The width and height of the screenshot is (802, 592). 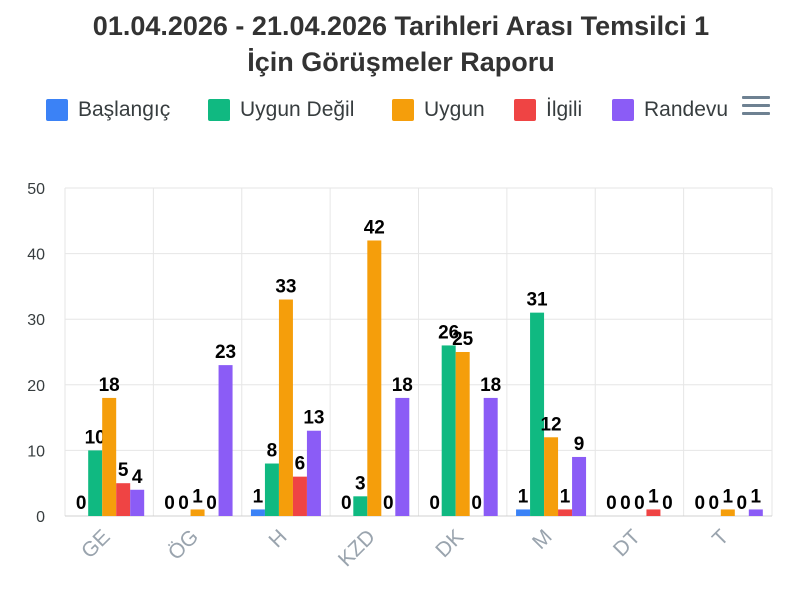 I want to click on x-tick-label: H, so click(x=277, y=538).